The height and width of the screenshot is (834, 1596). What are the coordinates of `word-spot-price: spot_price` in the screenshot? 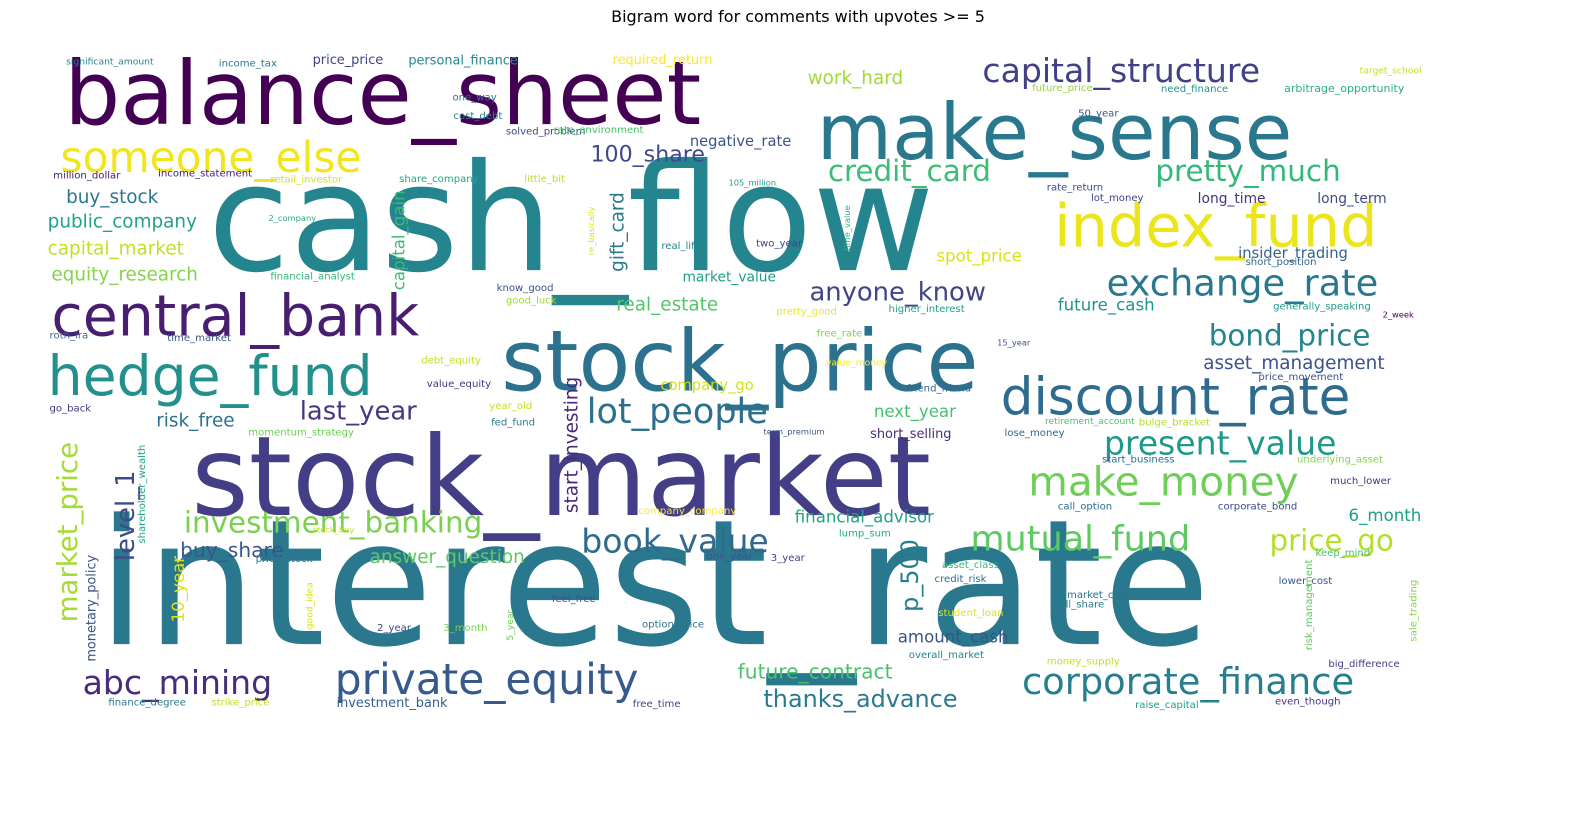 It's located at (978, 256).